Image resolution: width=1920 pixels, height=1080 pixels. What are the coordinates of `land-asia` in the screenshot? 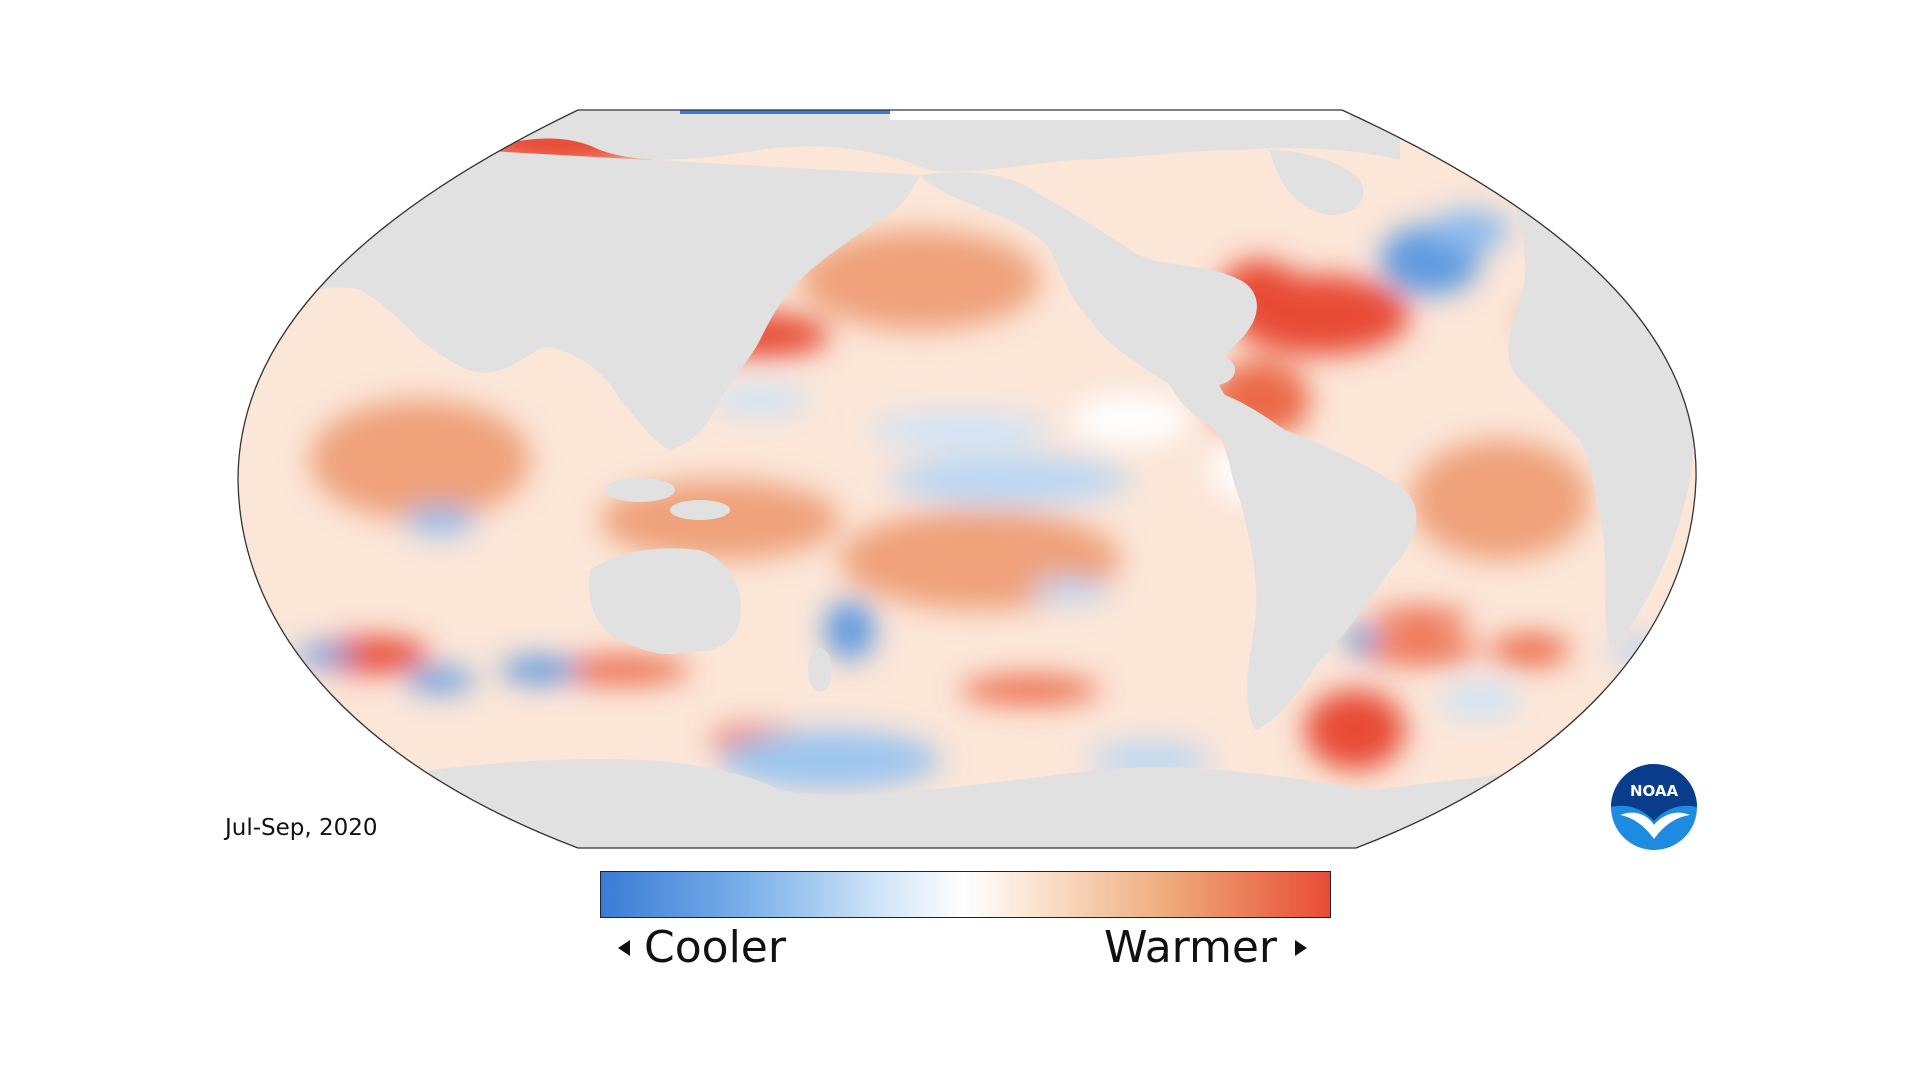 It's located at (580, 300).